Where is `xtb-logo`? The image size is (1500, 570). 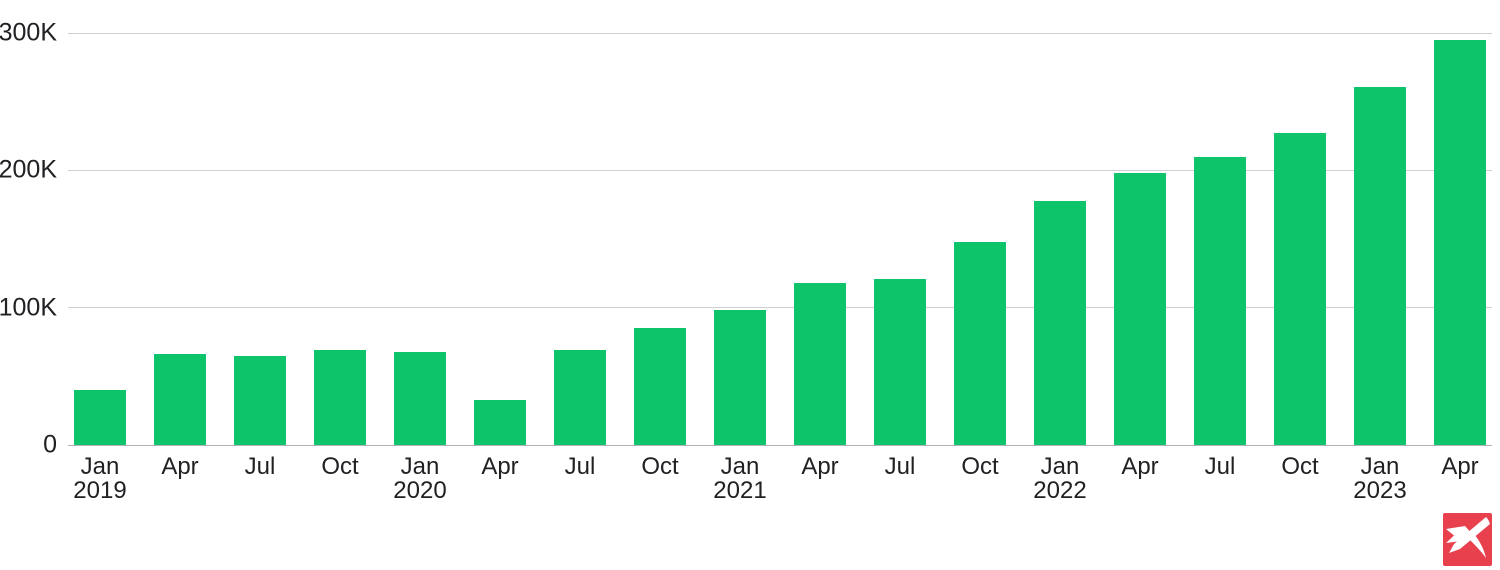 xtb-logo is located at coordinates (1467, 539).